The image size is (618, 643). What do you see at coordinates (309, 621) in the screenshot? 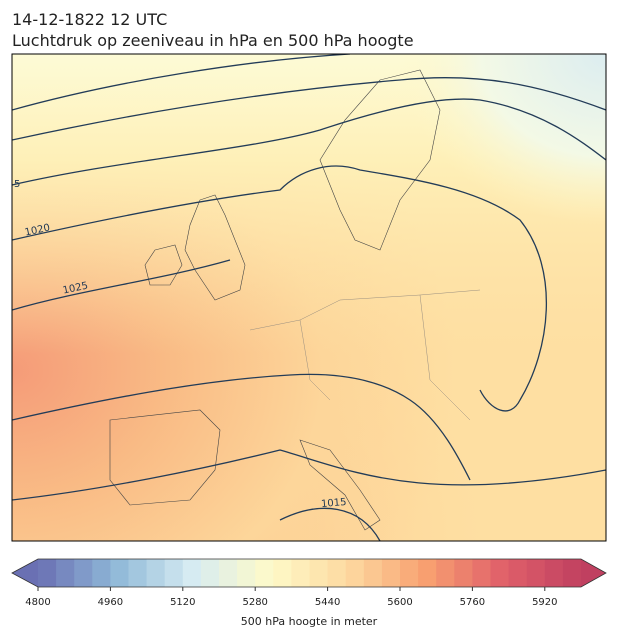
I see `colorbar-label: 500 hPa hoogte in meter` at bounding box center [309, 621].